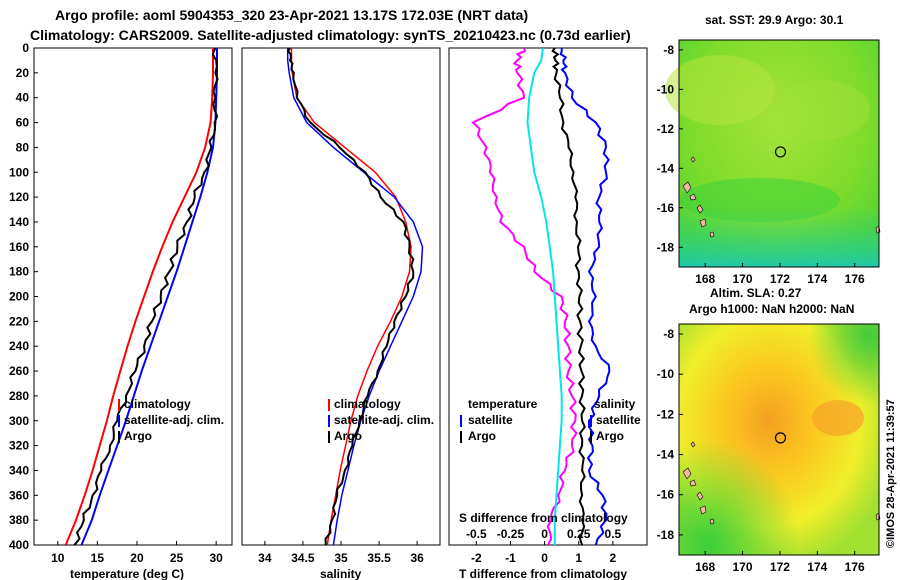 Image resolution: width=900 pixels, height=580 pixels. What do you see at coordinates (720, 90) in the screenshot?
I see `sst-warm-patch` at bounding box center [720, 90].